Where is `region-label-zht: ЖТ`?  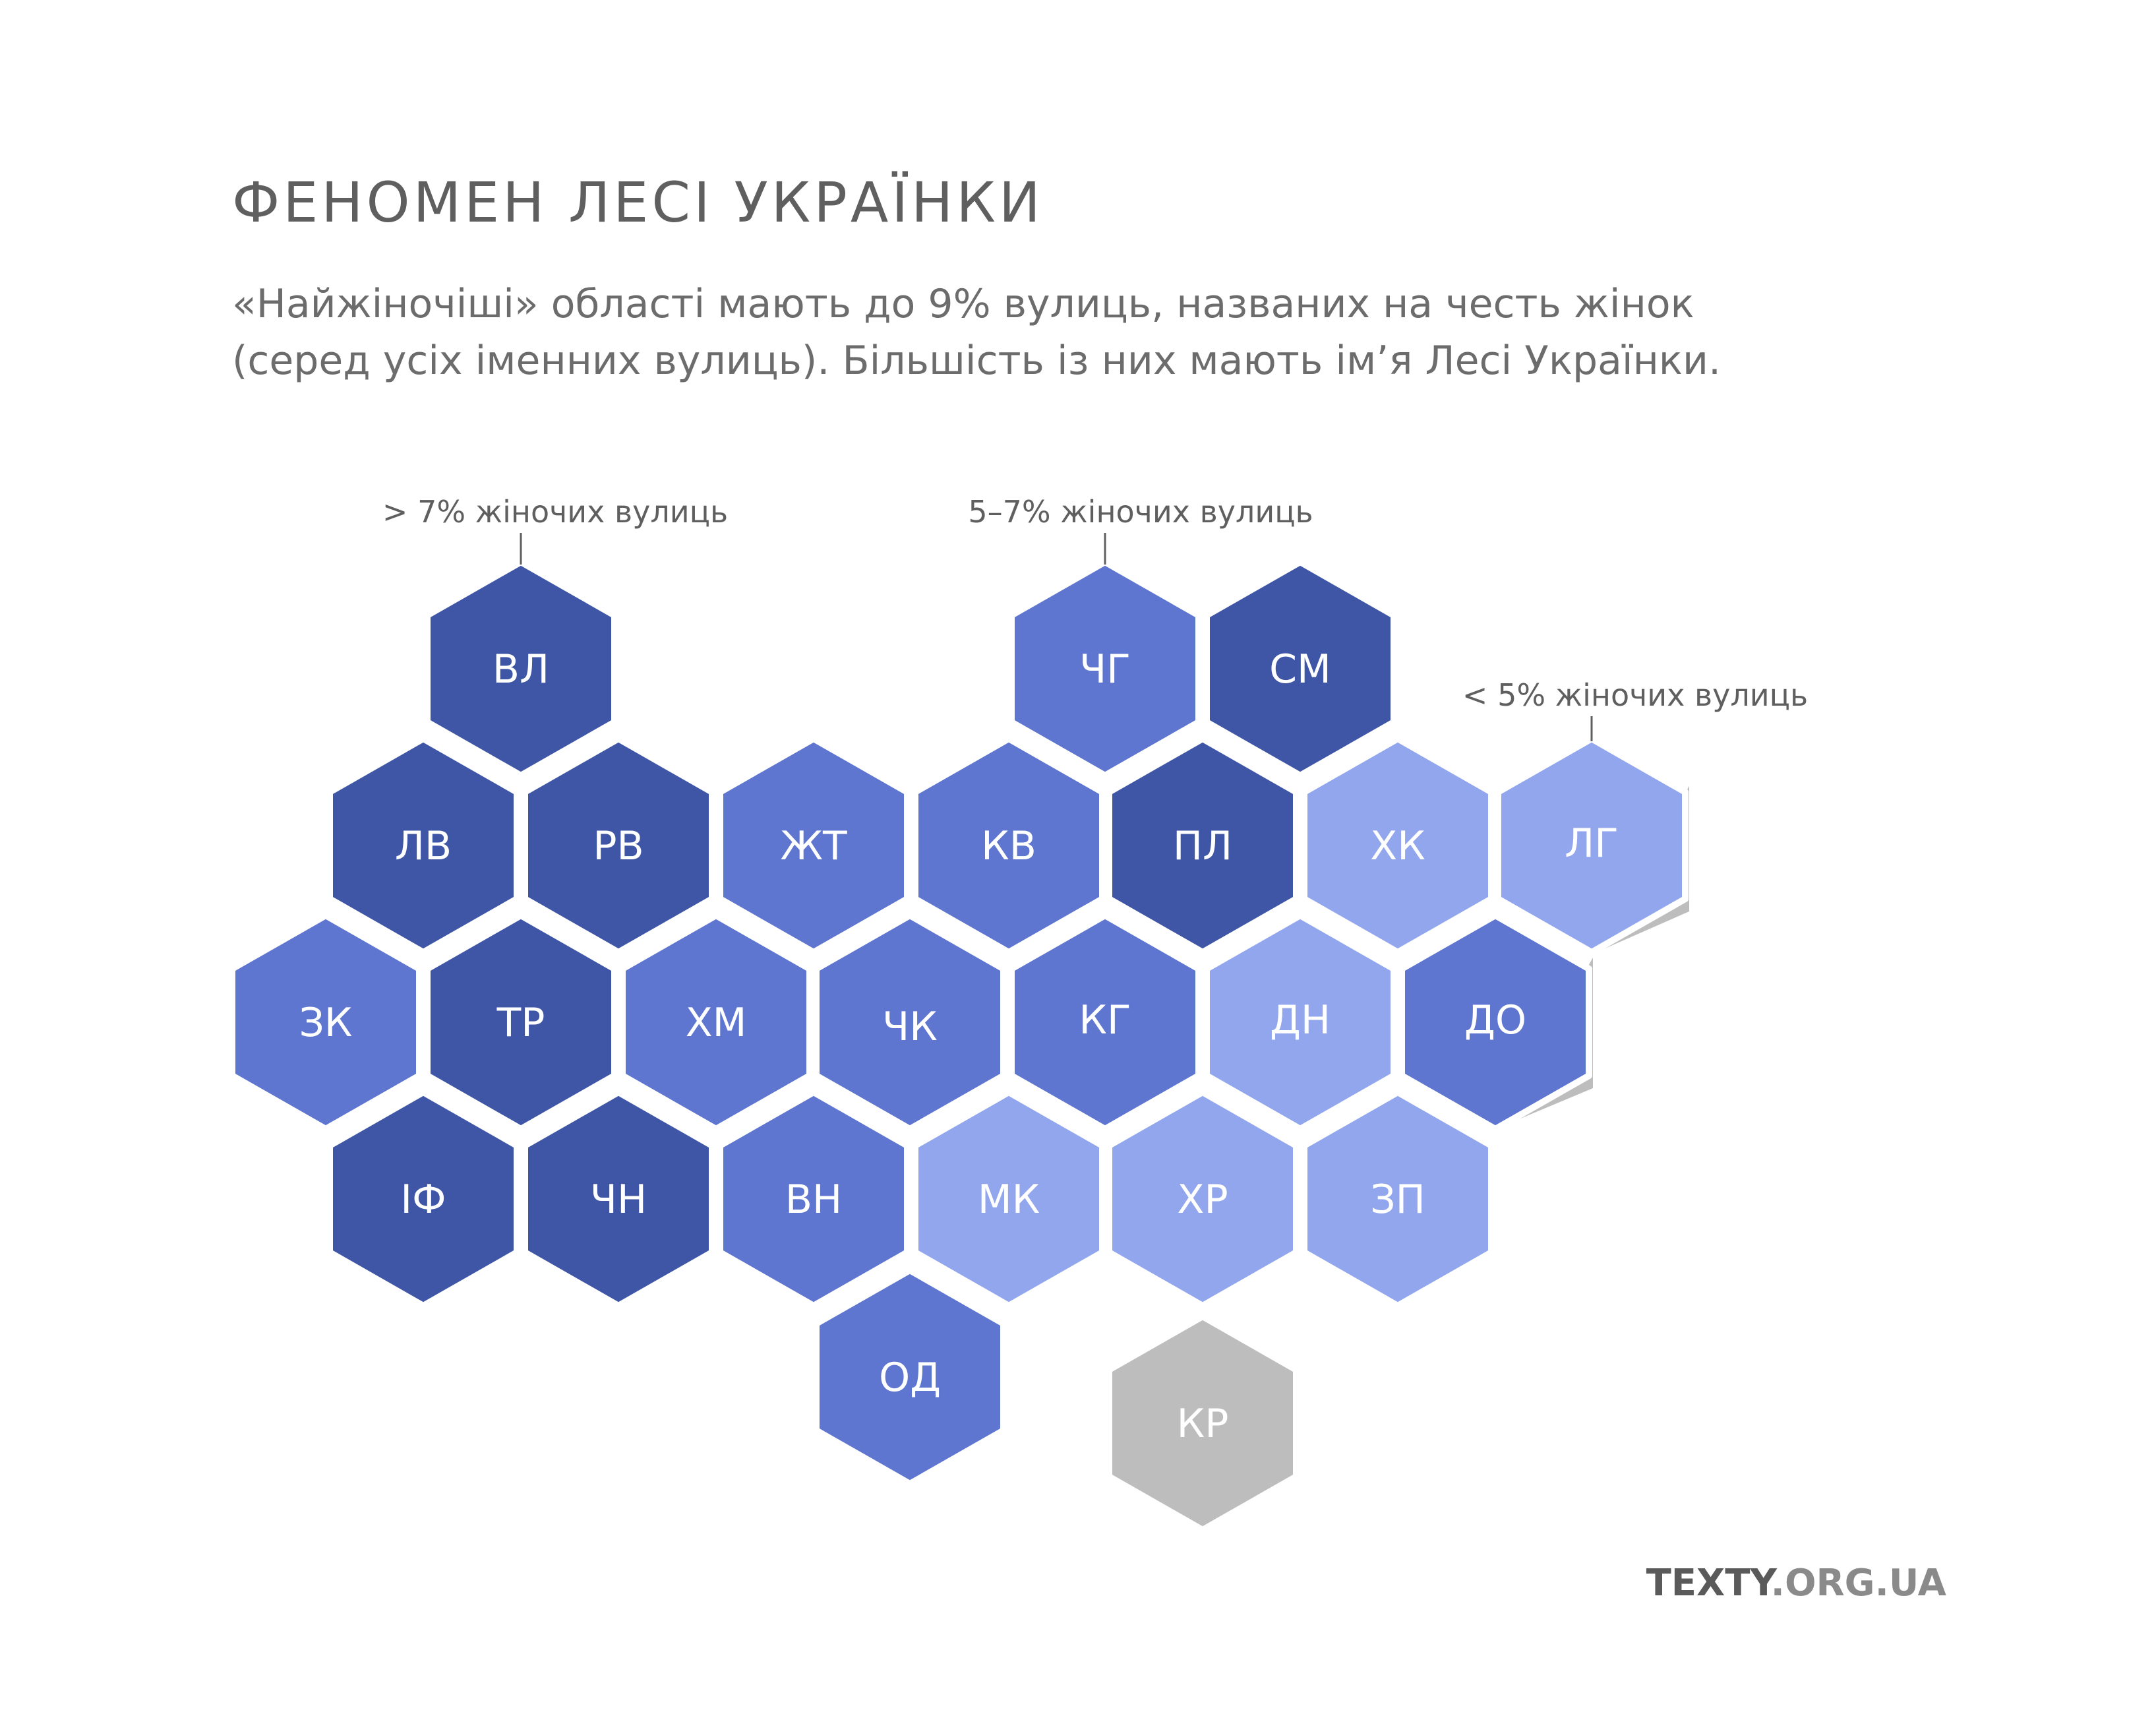 region-label-zht: ЖТ is located at coordinates (813, 846).